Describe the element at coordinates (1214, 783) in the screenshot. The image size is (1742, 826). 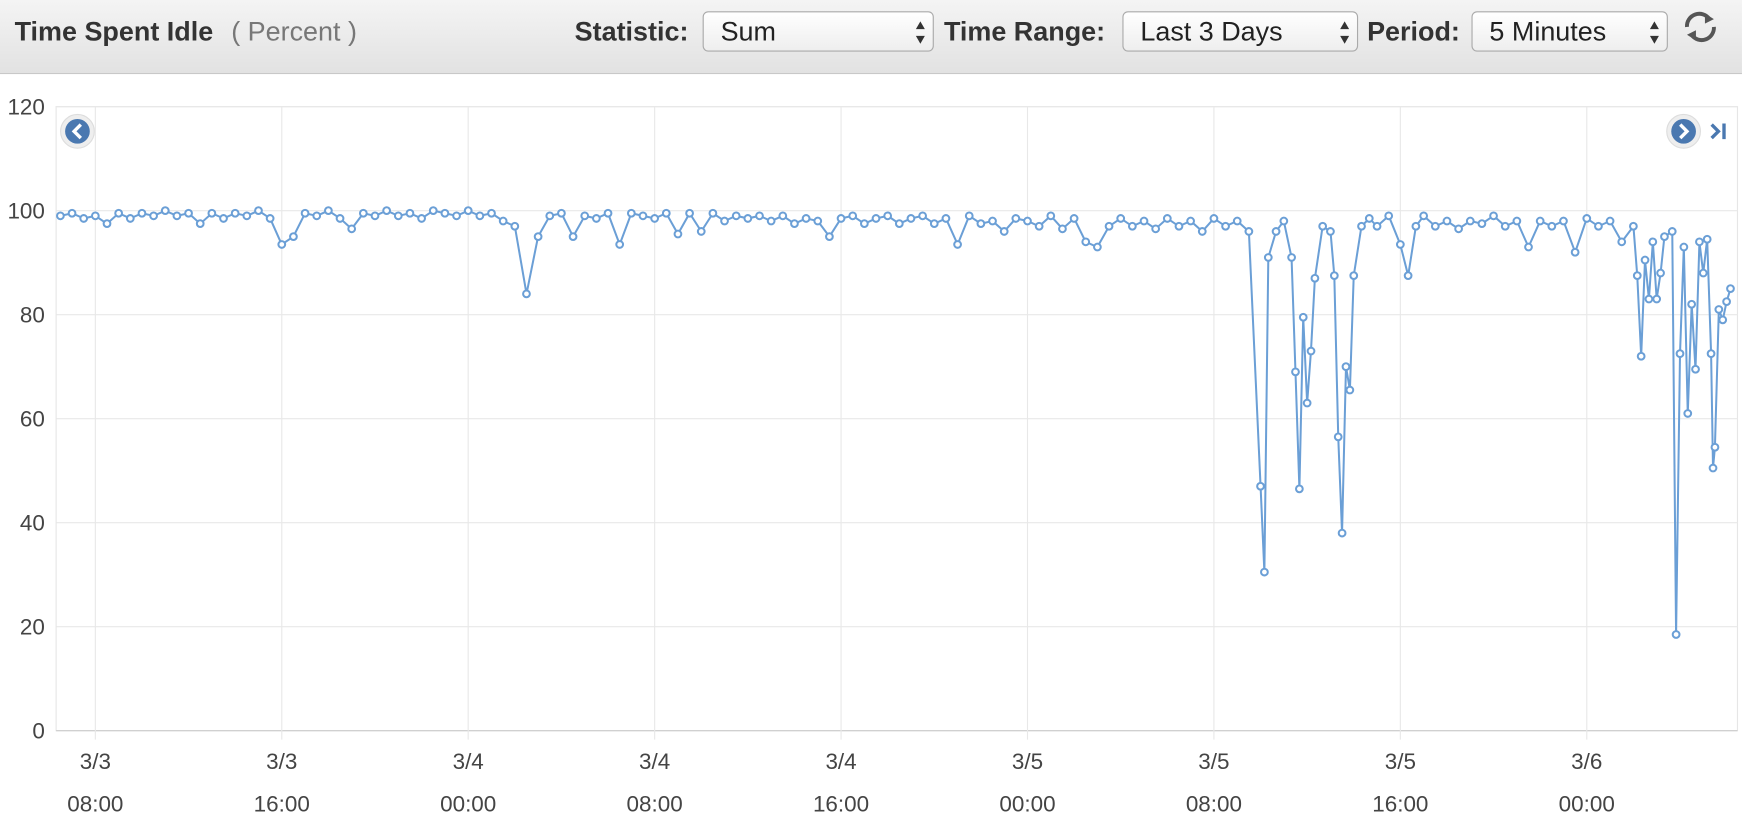
I see `x-tick-label: 3/5 08:00` at that location.